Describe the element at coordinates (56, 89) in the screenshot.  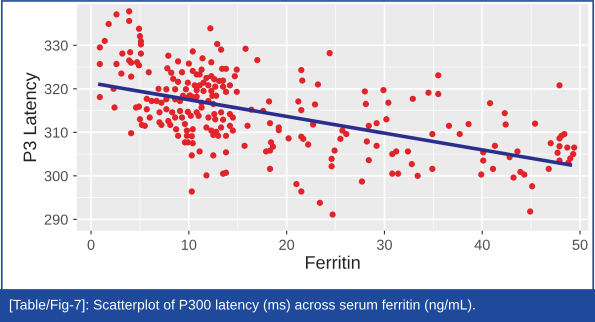
I see `y-tick-label: 320` at that location.